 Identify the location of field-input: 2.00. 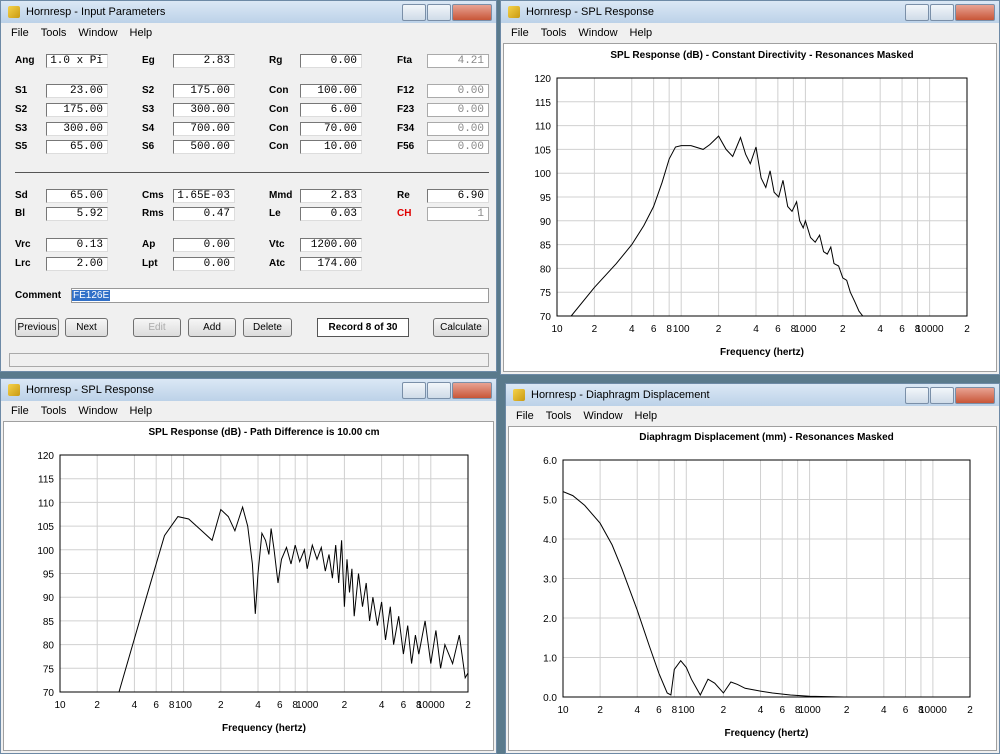
(77, 264).